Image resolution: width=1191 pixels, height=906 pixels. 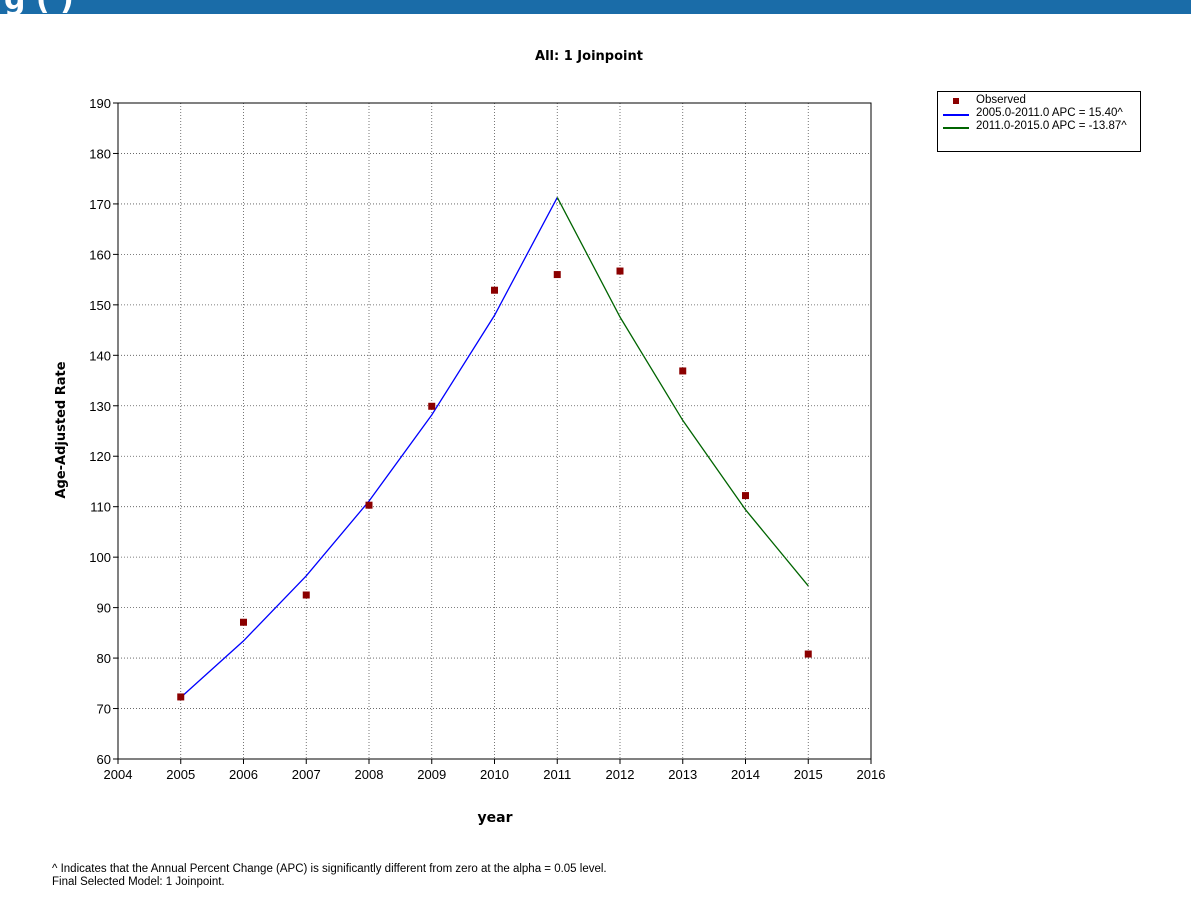 I want to click on y-tick-label: 110, so click(x=100, y=507).